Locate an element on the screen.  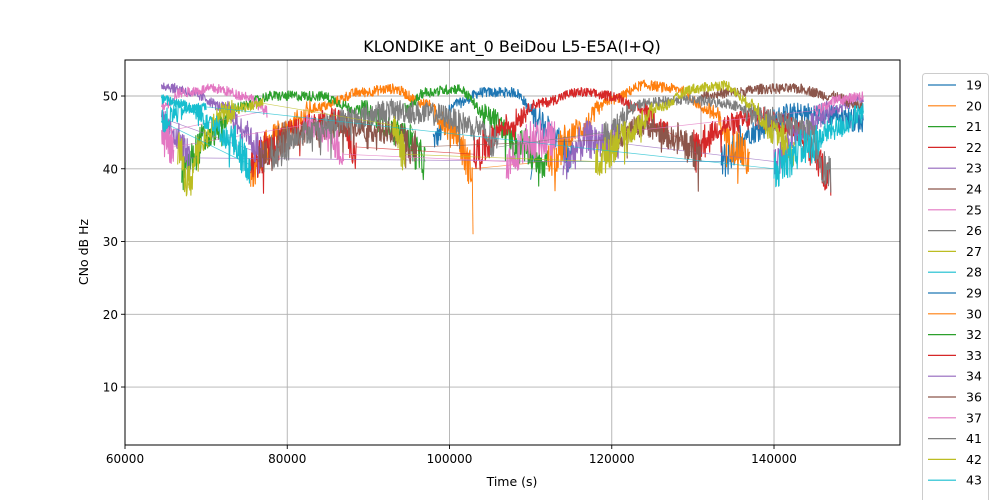
legend-entry: 30 is located at coordinates (955, 313).